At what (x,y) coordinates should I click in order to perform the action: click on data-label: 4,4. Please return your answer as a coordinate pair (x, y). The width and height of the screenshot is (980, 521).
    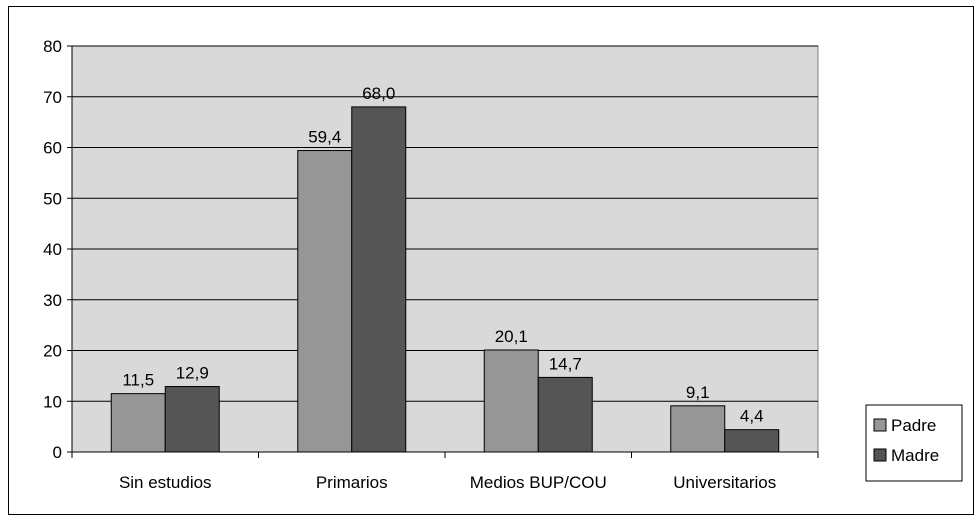
    Looking at the image, I should click on (752, 416).